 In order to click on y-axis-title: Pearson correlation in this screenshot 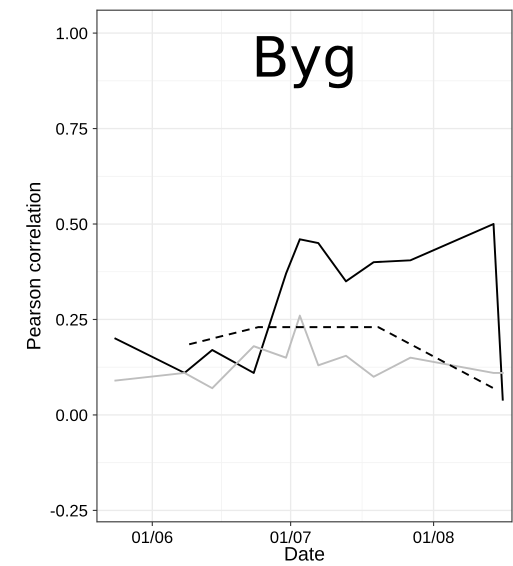, I will do `click(33, 265)`.